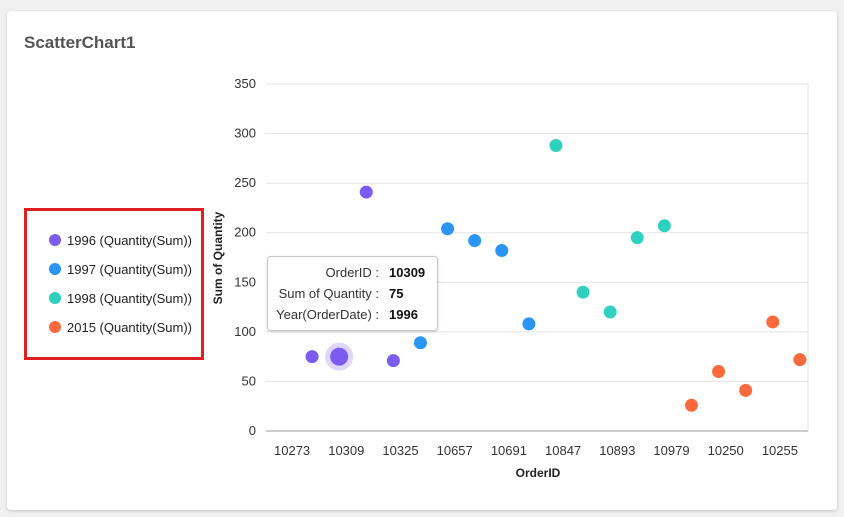 This screenshot has width=844, height=517. I want to click on tooltip-label: OrderID :, so click(352, 272).